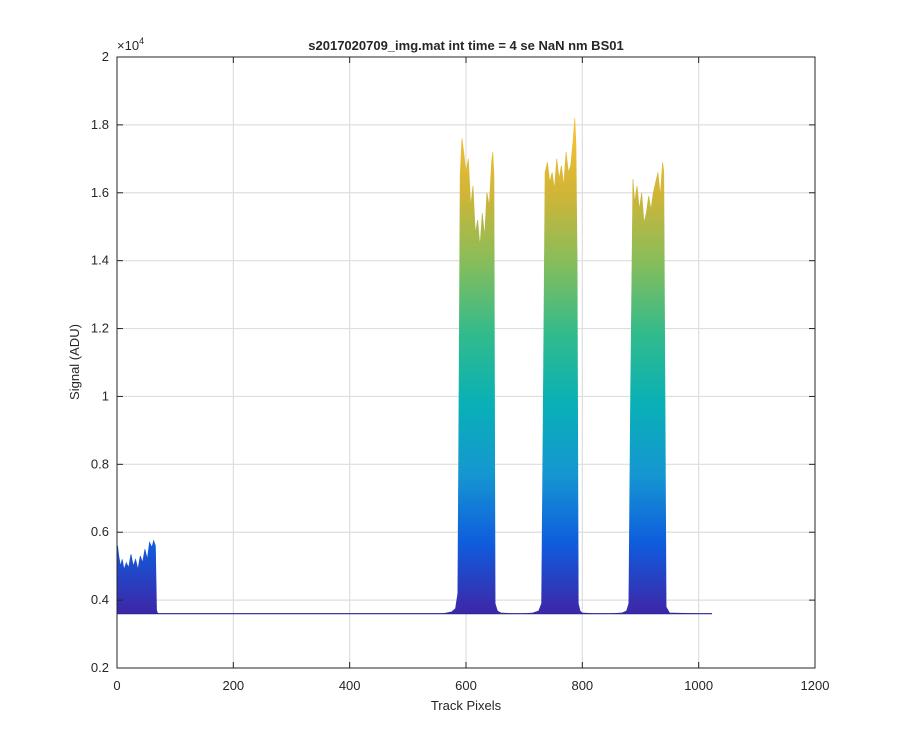  What do you see at coordinates (100, 463) in the screenshot?
I see `y-tick-label: 0.8` at bounding box center [100, 463].